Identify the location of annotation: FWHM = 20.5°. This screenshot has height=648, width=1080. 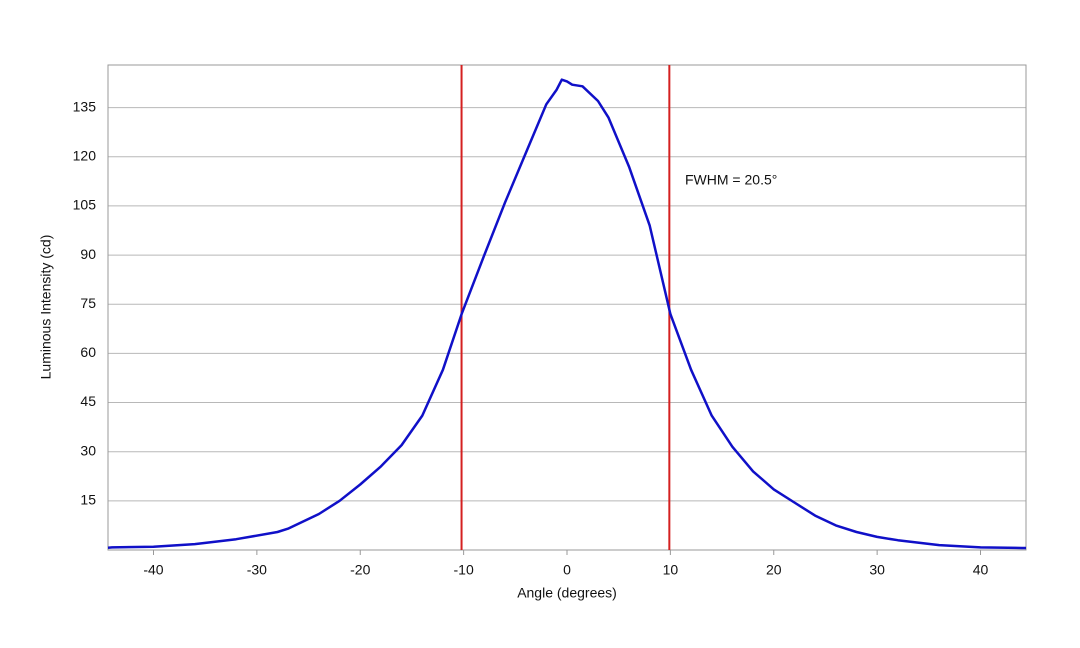
(731, 180).